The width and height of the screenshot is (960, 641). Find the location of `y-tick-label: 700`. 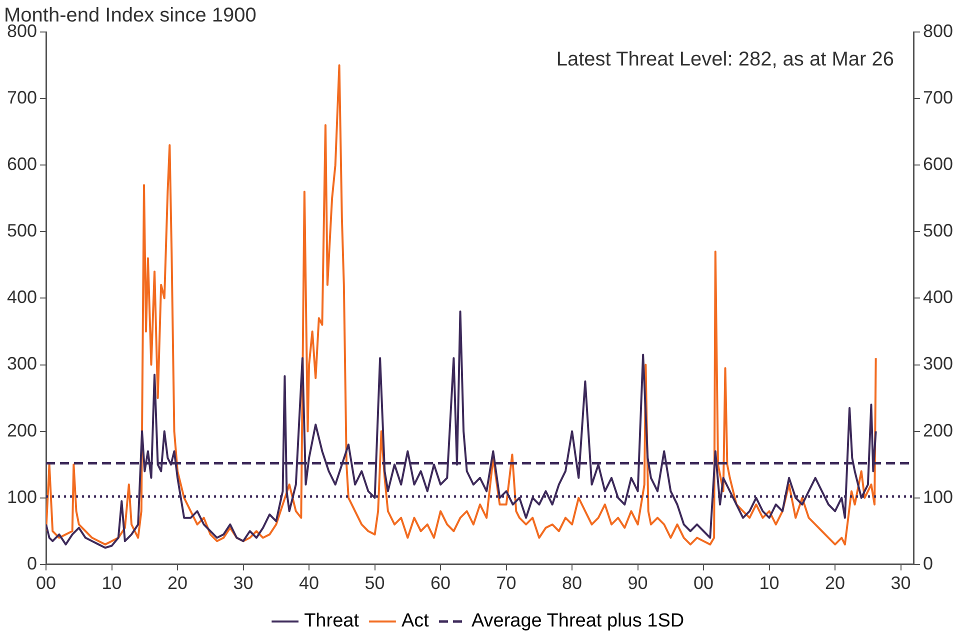

y-tick-label: 700 is located at coordinates (22, 98).